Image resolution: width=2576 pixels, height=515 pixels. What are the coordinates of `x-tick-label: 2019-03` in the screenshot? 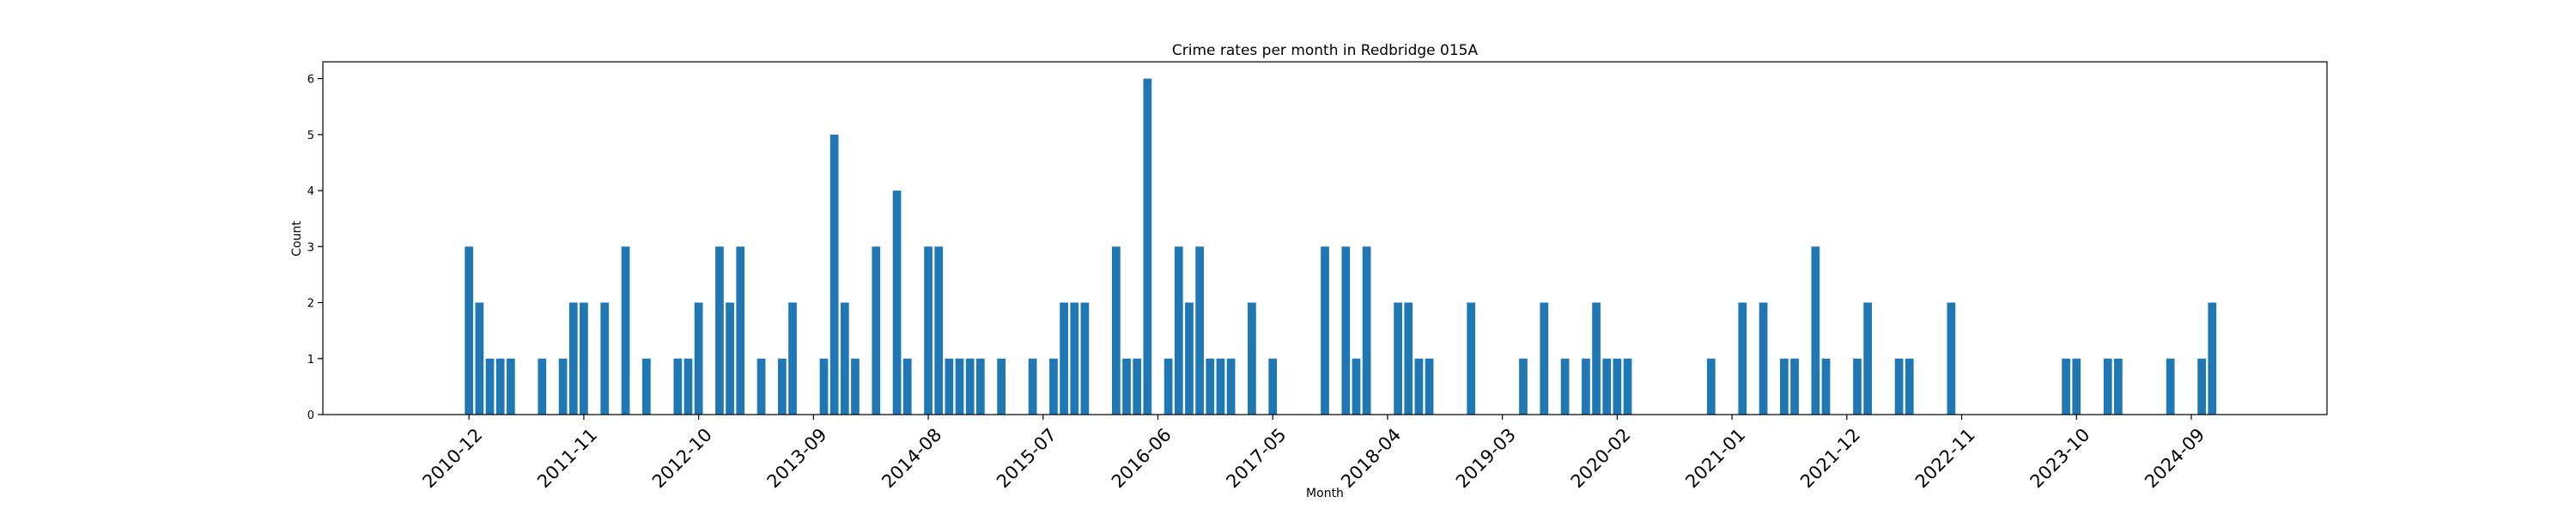 It's located at (1486, 458).